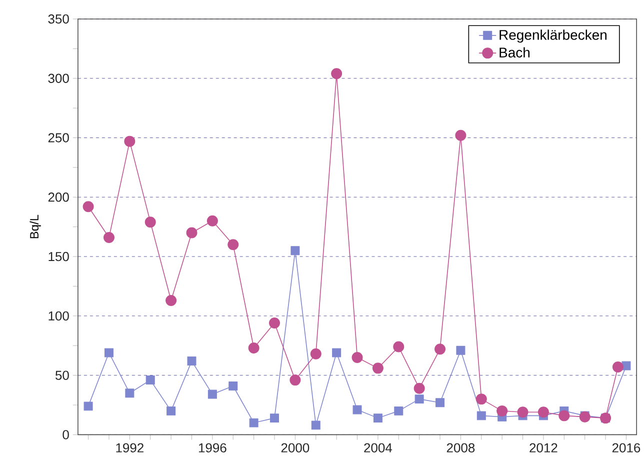 This screenshot has width=644, height=465. I want to click on y-tick-label: 0, so click(65, 435).